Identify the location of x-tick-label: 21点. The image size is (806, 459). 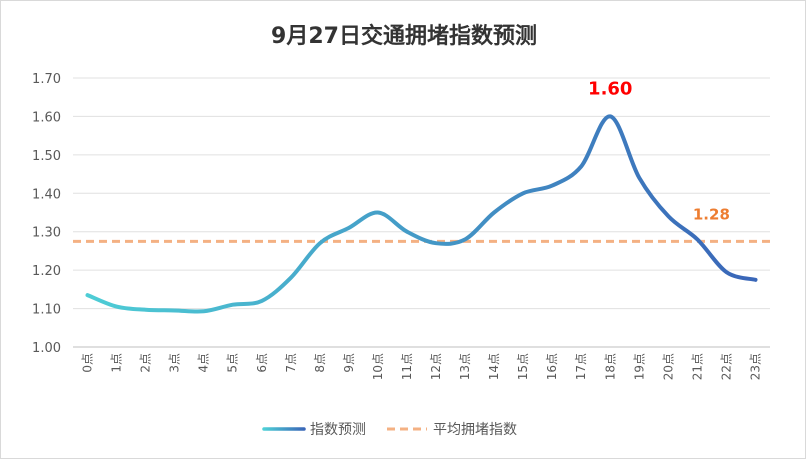
(697, 366).